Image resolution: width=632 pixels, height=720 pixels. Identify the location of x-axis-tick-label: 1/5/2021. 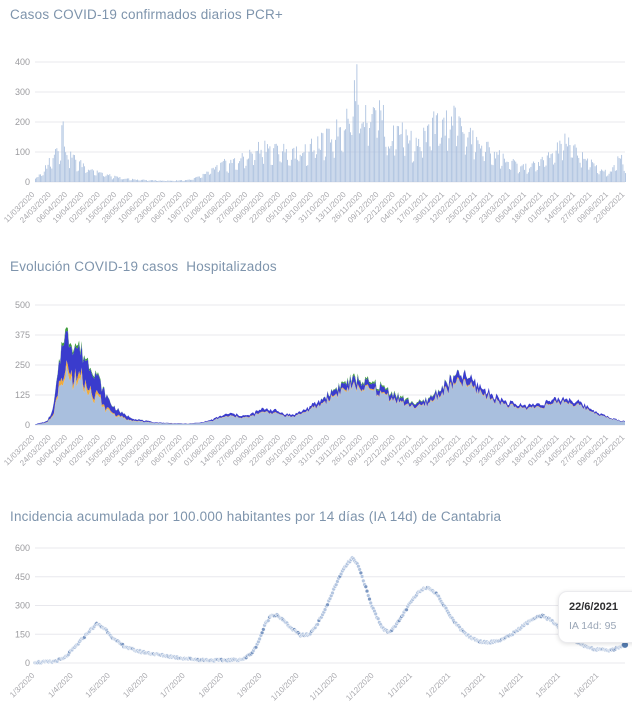
(548, 685).